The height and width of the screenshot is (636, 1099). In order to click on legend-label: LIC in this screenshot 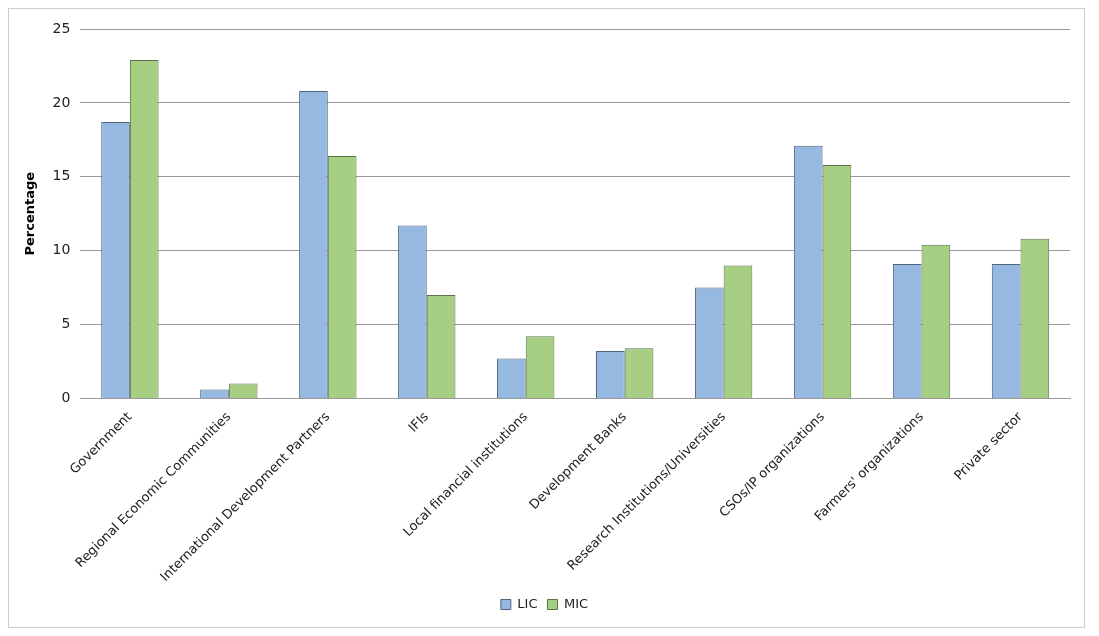, I will do `click(527, 603)`.